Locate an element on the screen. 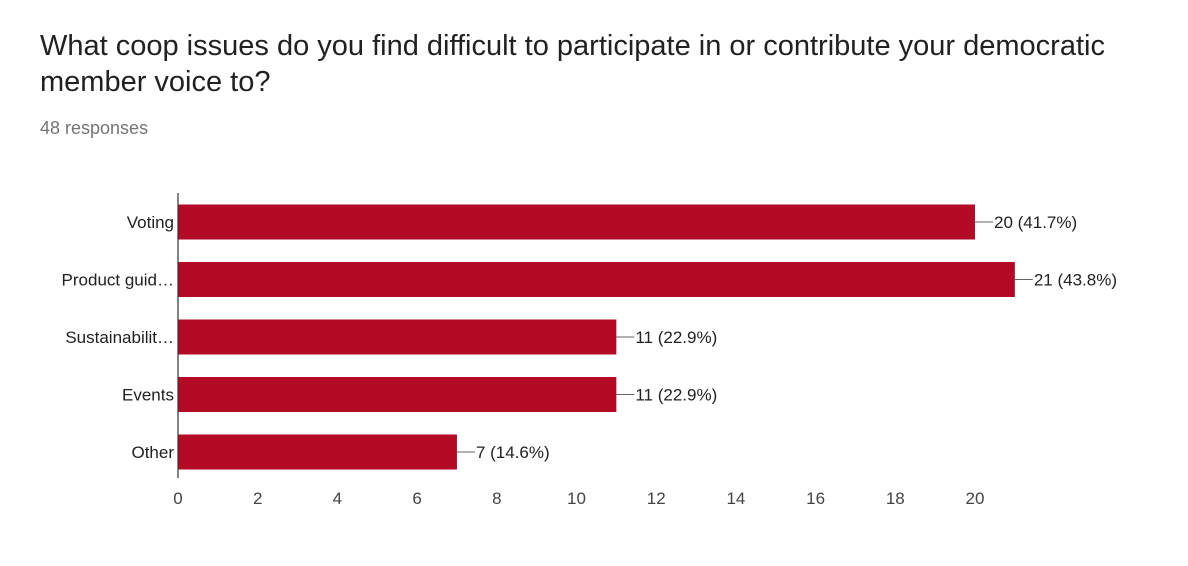  x-tick-label: 20 is located at coordinates (975, 498).